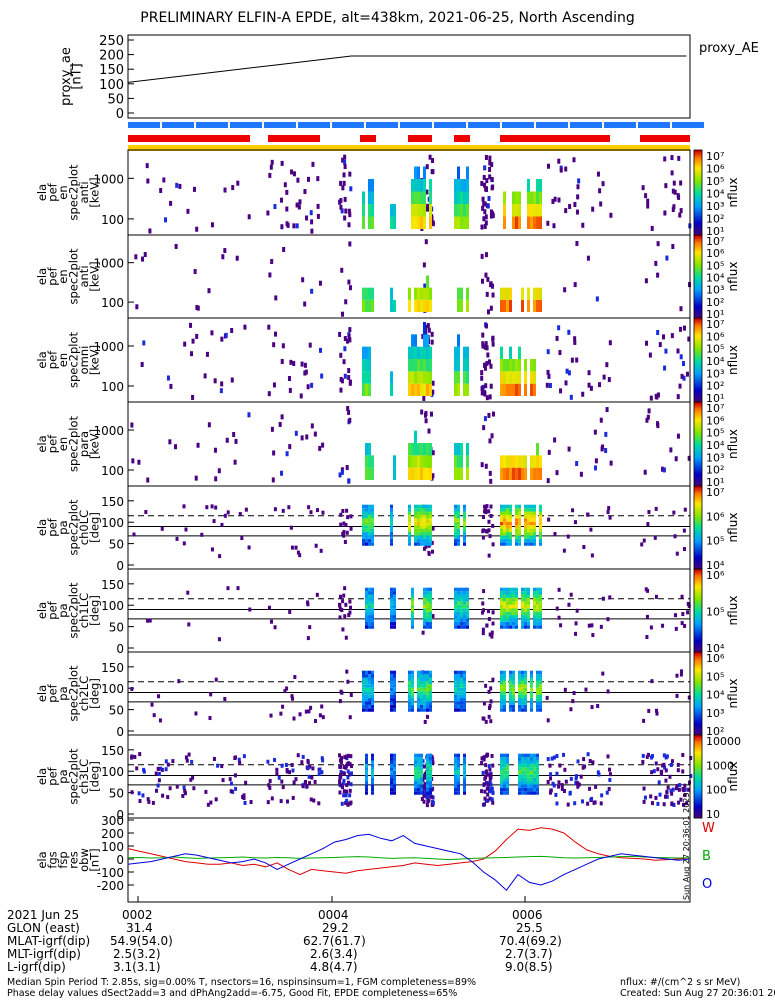 This screenshot has width=775, height=1000. Describe the element at coordinates (409, 192) in the screenshot. I see `spectrogram-1-frame` at that location.